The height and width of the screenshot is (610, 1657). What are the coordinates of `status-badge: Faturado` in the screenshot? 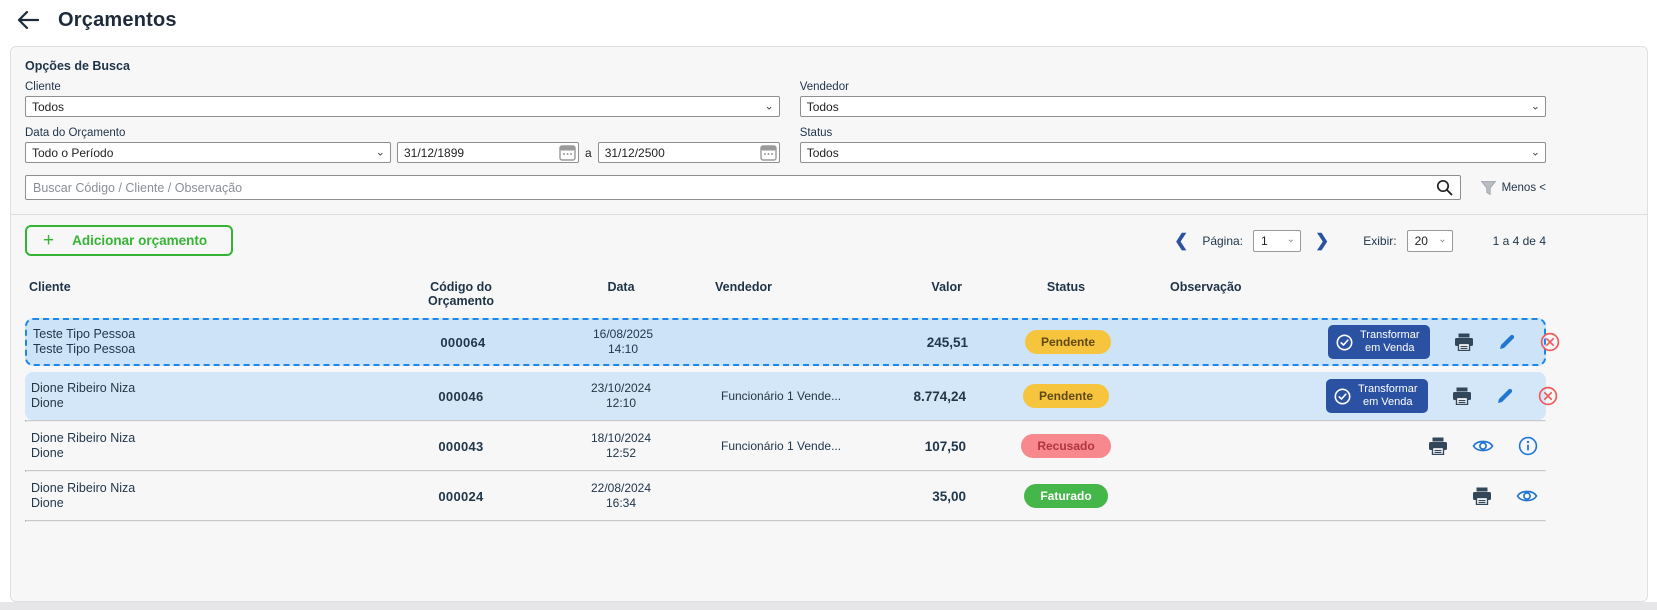 It's located at (1066, 496).